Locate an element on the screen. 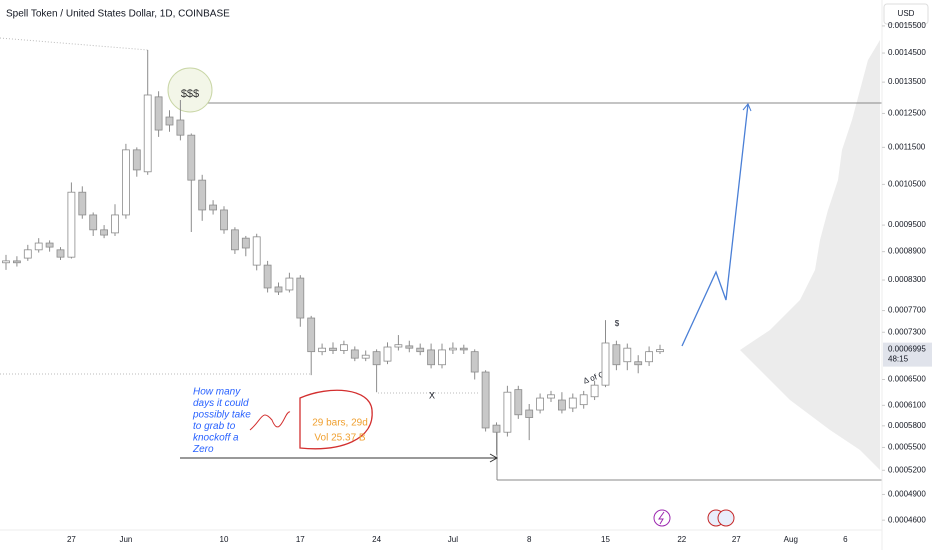  x-tick-label: 6 is located at coordinates (845, 539).